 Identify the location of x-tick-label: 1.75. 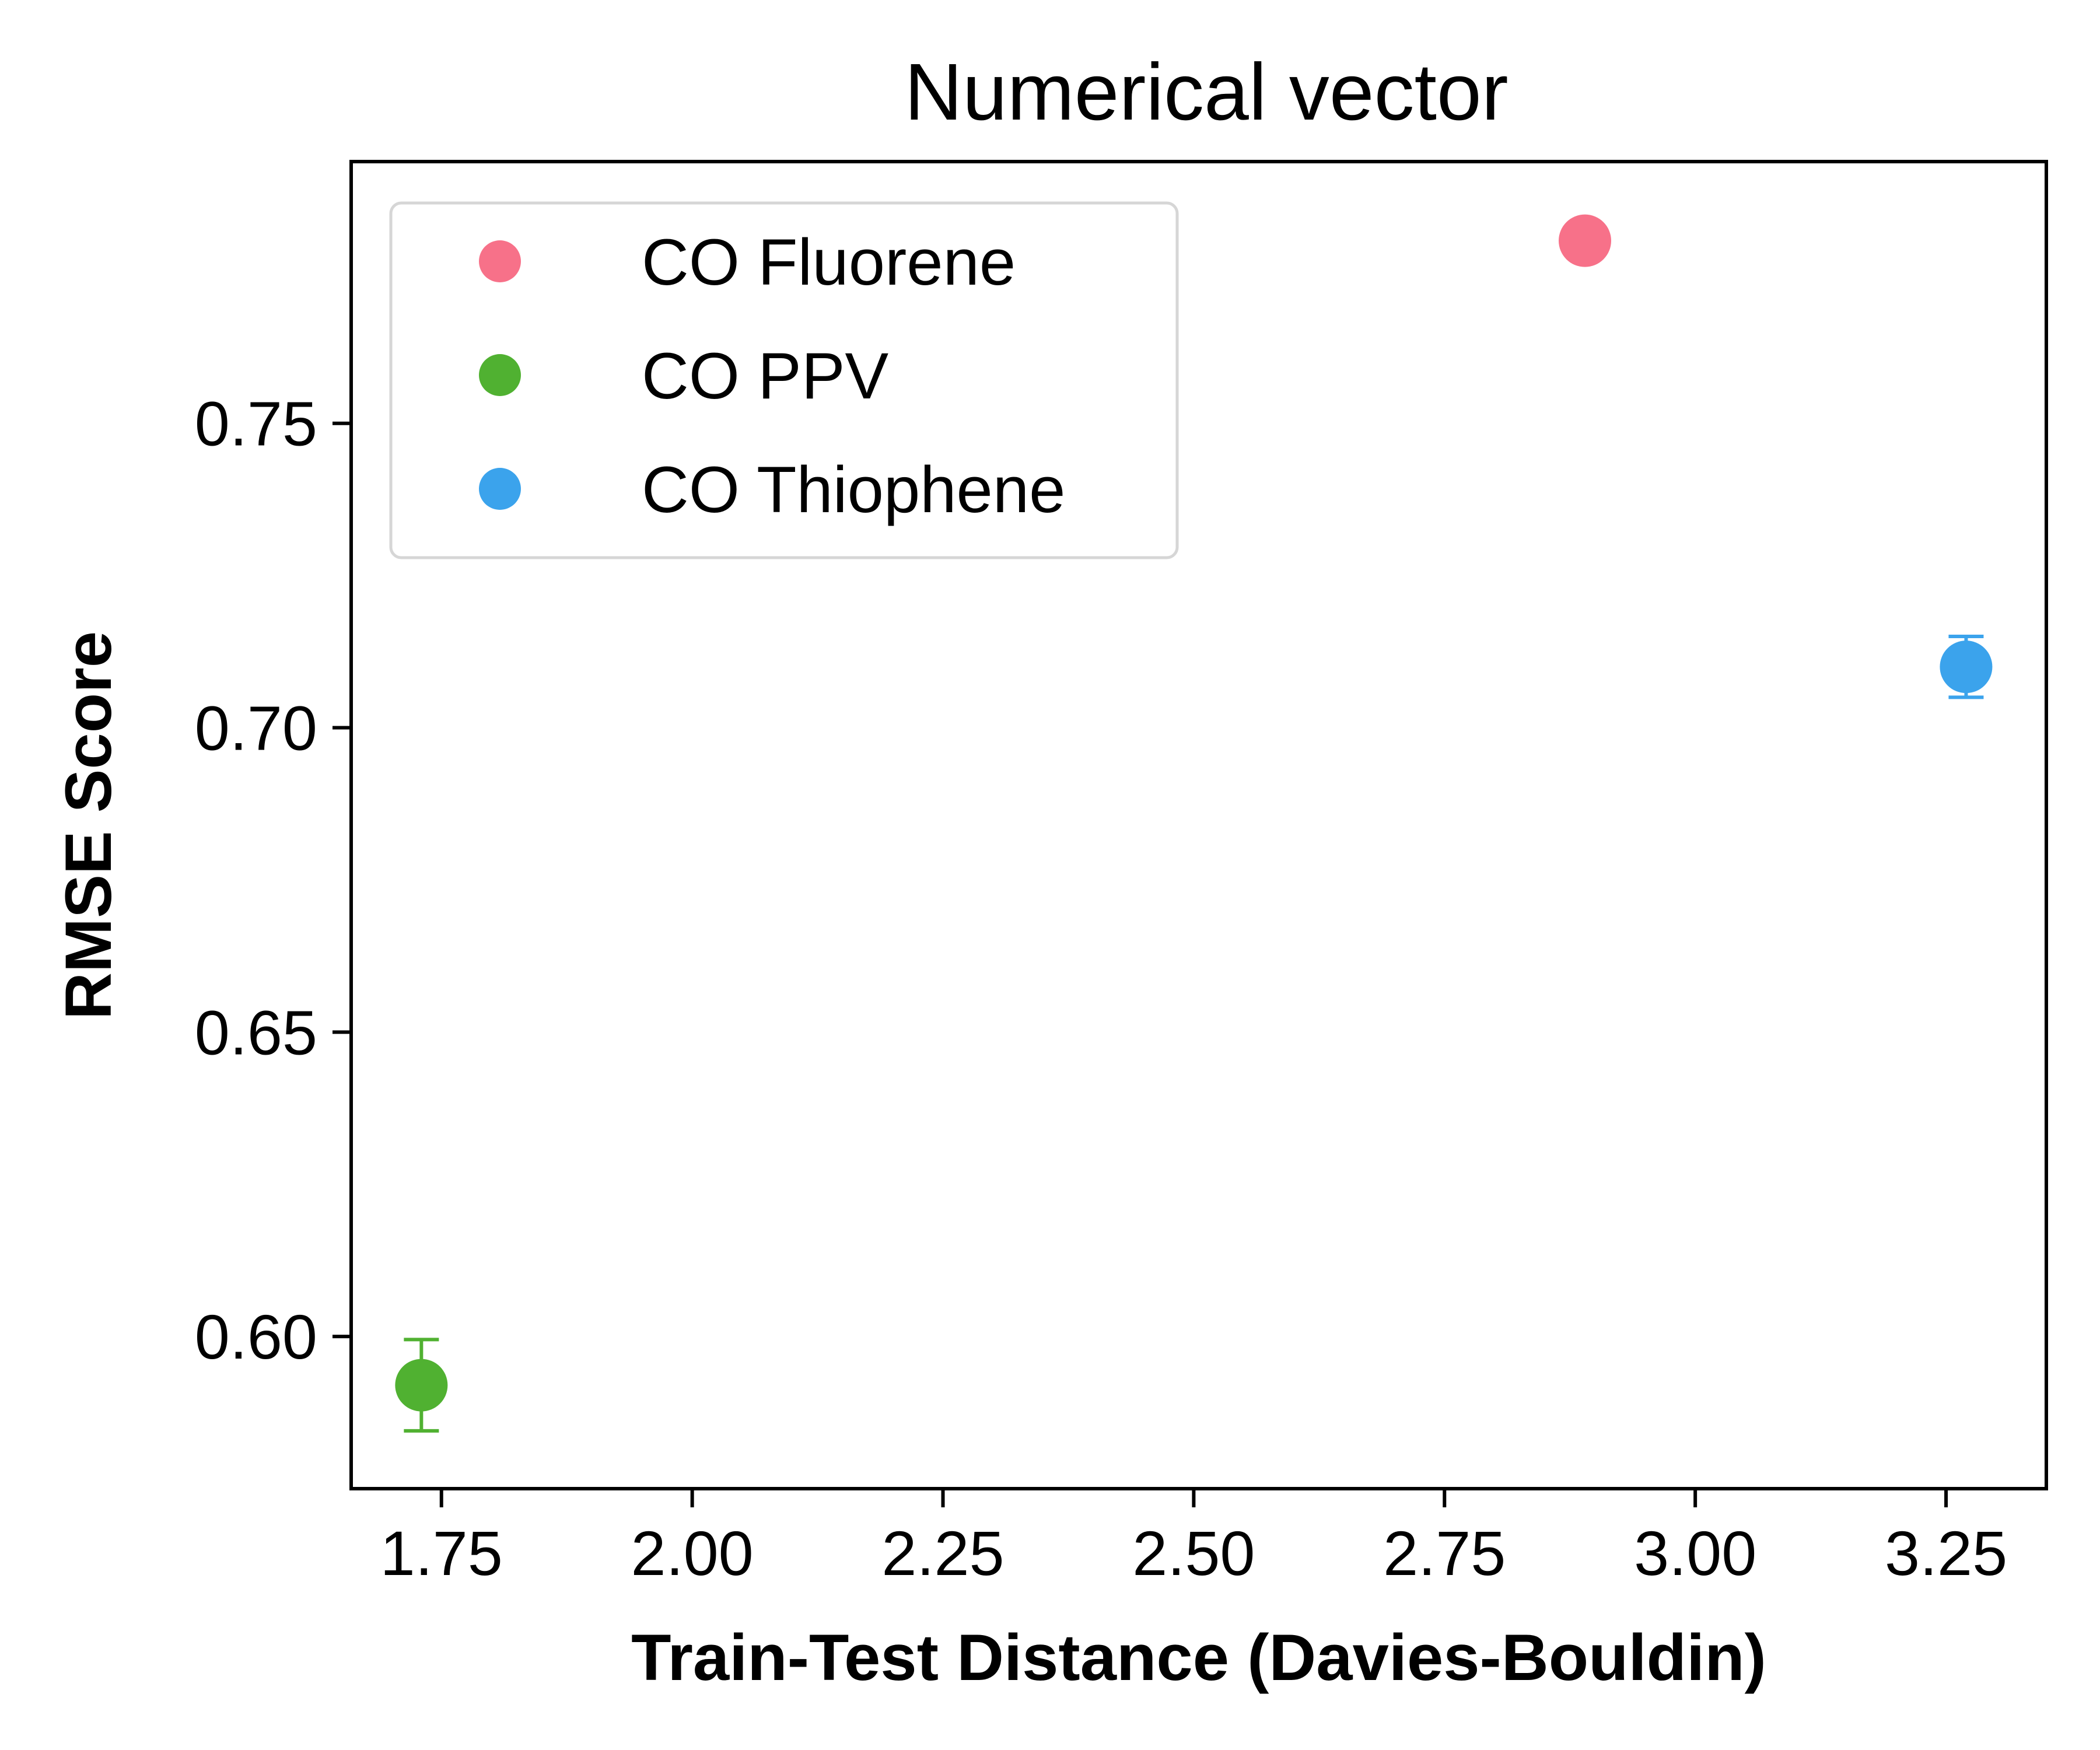
(441, 1553).